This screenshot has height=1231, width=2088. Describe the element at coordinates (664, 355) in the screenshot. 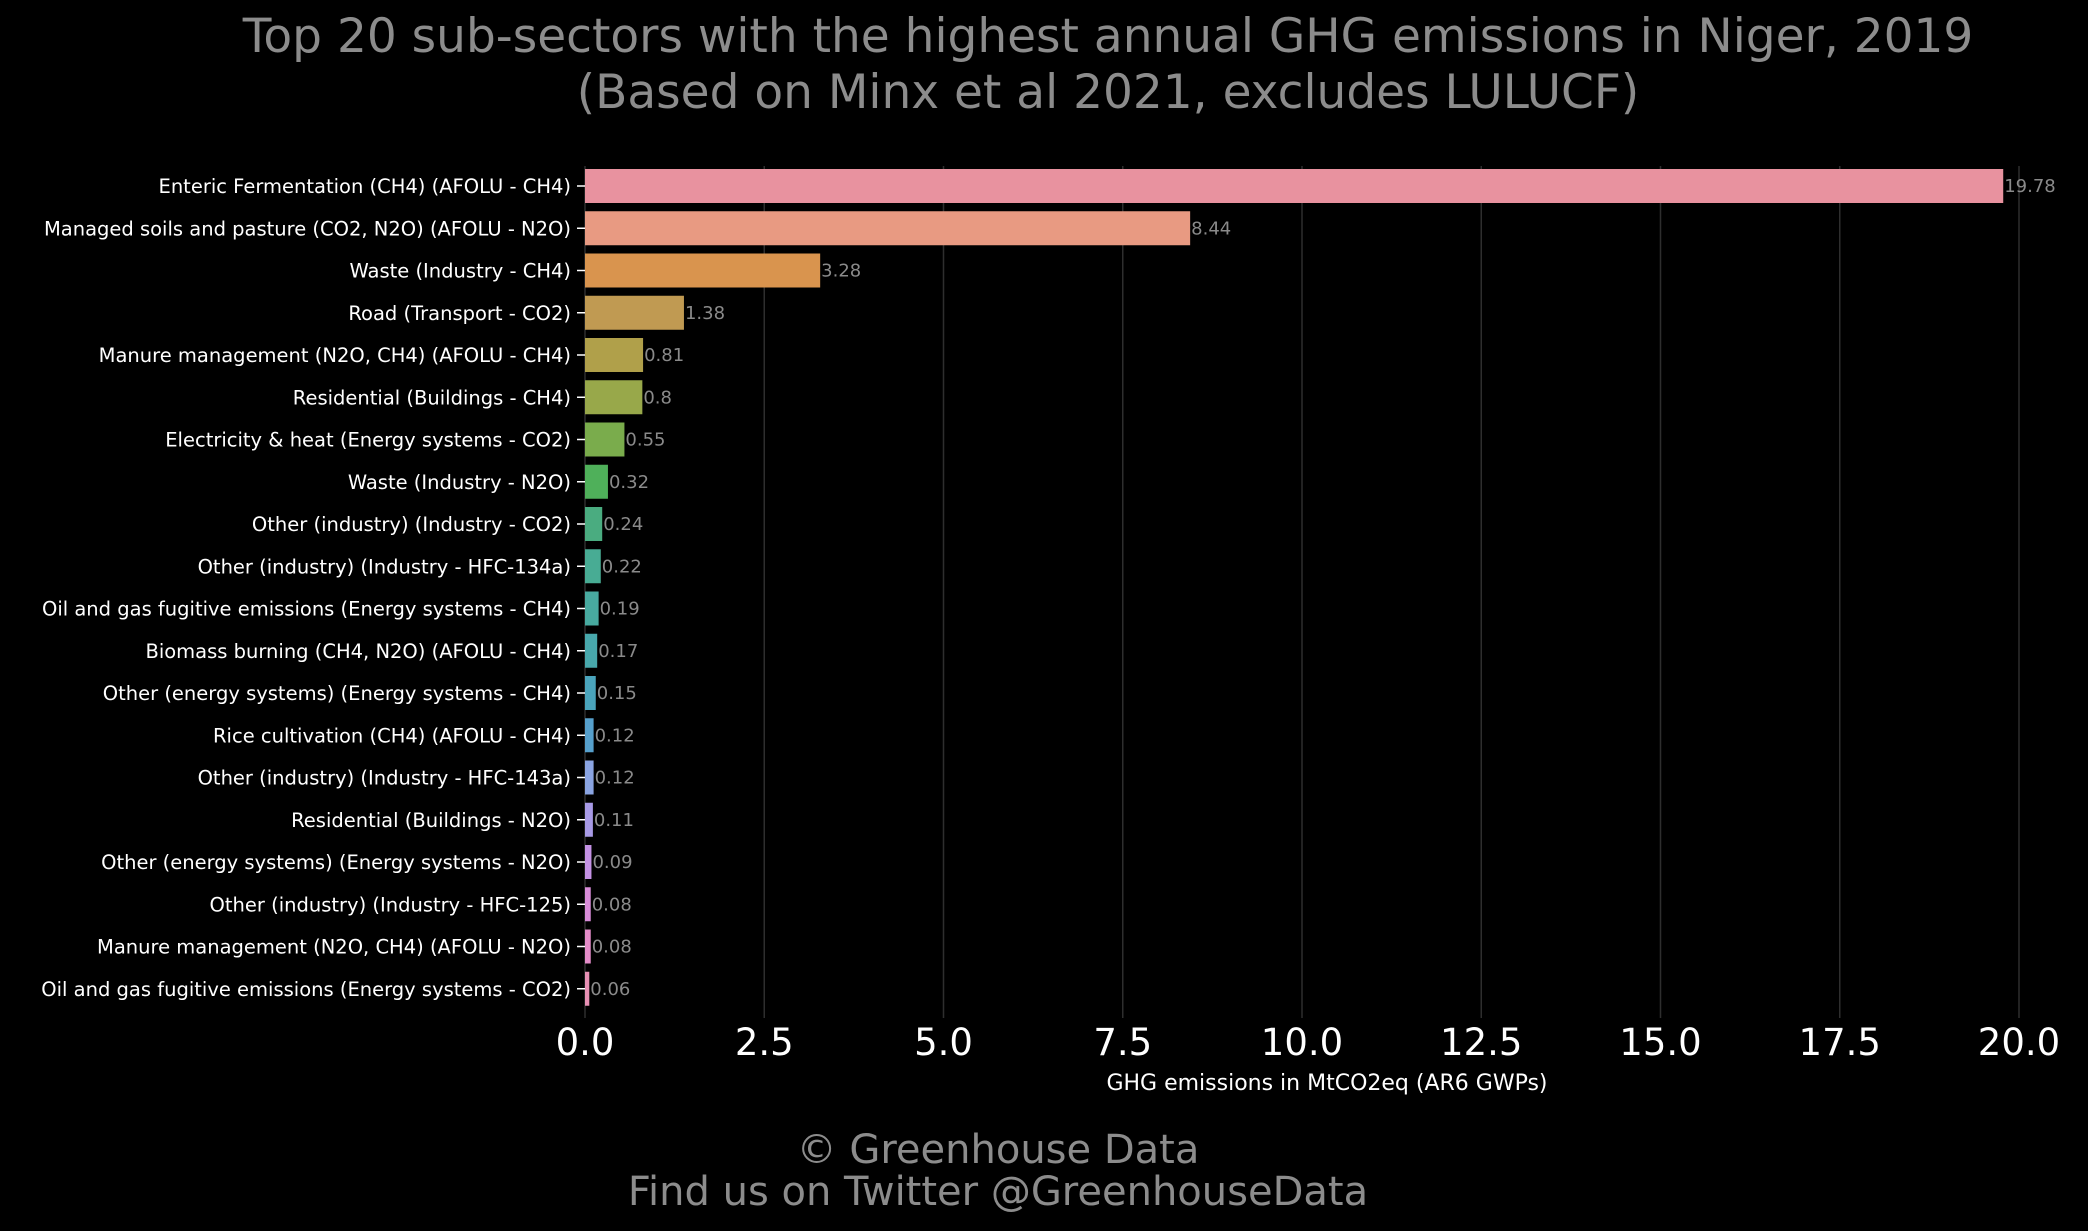

I see `data-label: 0.81` at that location.